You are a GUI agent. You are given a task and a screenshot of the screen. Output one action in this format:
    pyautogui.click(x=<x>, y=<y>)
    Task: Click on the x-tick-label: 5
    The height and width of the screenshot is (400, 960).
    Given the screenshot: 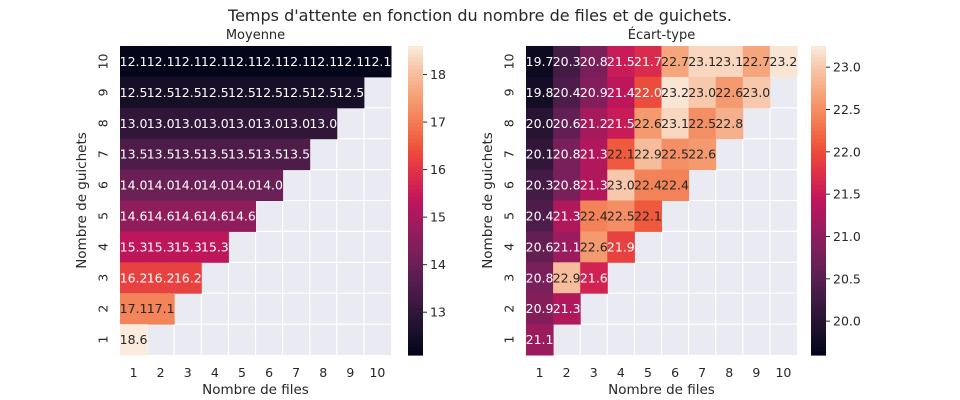 What is the action you would take?
    pyautogui.click(x=648, y=372)
    